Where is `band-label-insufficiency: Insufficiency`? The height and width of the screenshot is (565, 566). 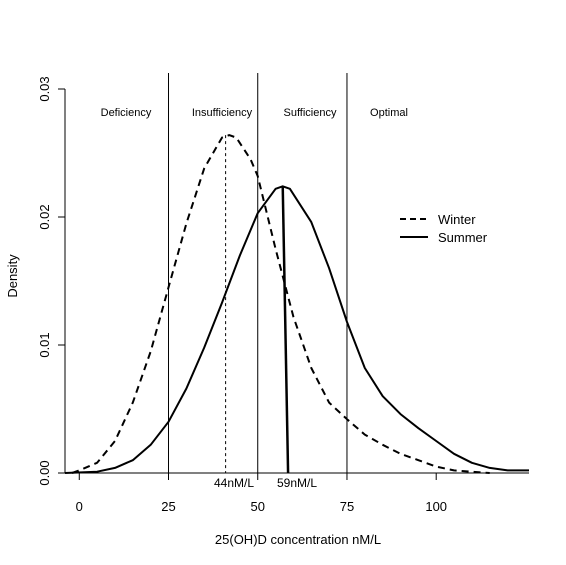
band-label-insufficiency: Insufficiency is located at coordinates (222, 113).